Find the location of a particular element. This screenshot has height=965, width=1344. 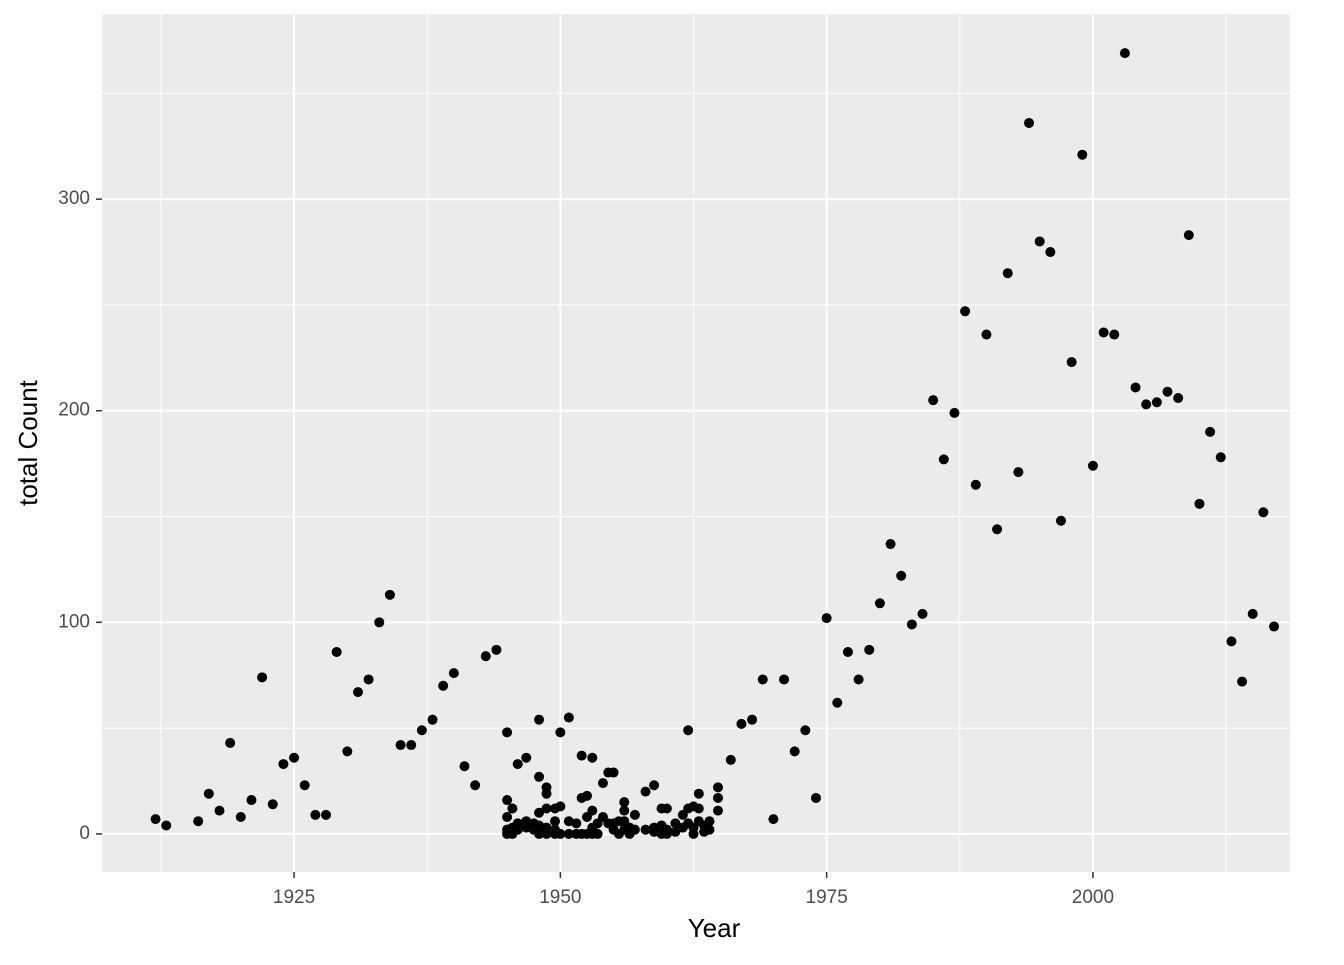

x-tick-label: 1975 is located at coordinates (827, 897).